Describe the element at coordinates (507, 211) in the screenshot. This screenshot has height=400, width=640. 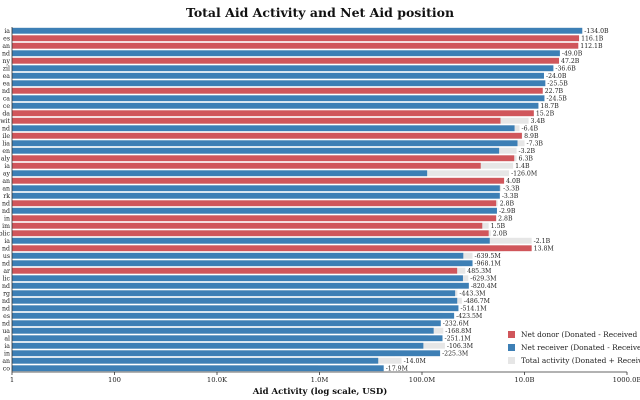
I see `bar-value-label: -2.9B` at that location.